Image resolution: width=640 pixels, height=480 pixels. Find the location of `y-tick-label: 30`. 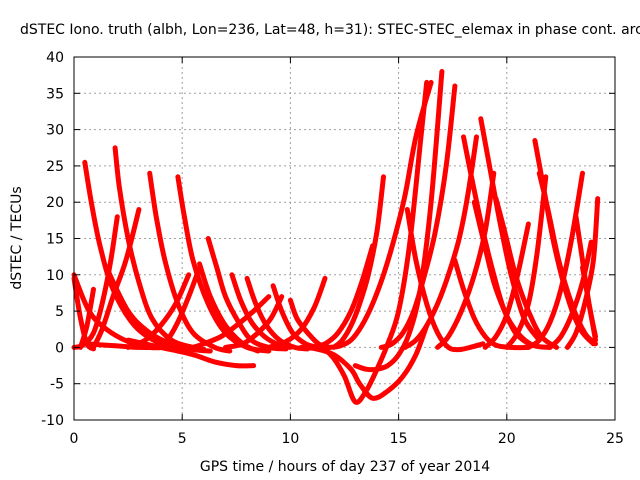

y-tick-label: 30 is located at coordinates (55, 131).